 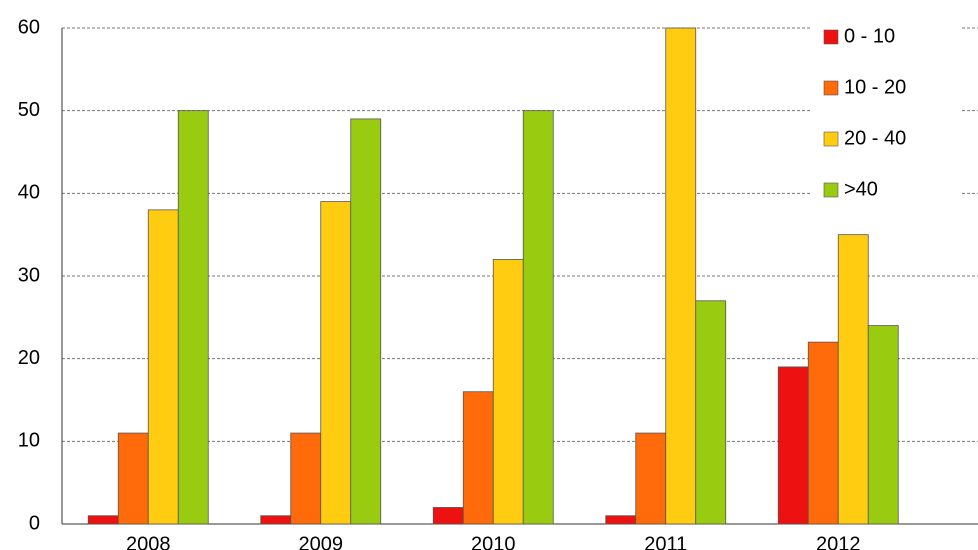 What do you see at coordinates (29, 27) in the screenshot?
I see `y-tick-label: 60` at bounding box center [29, 27].